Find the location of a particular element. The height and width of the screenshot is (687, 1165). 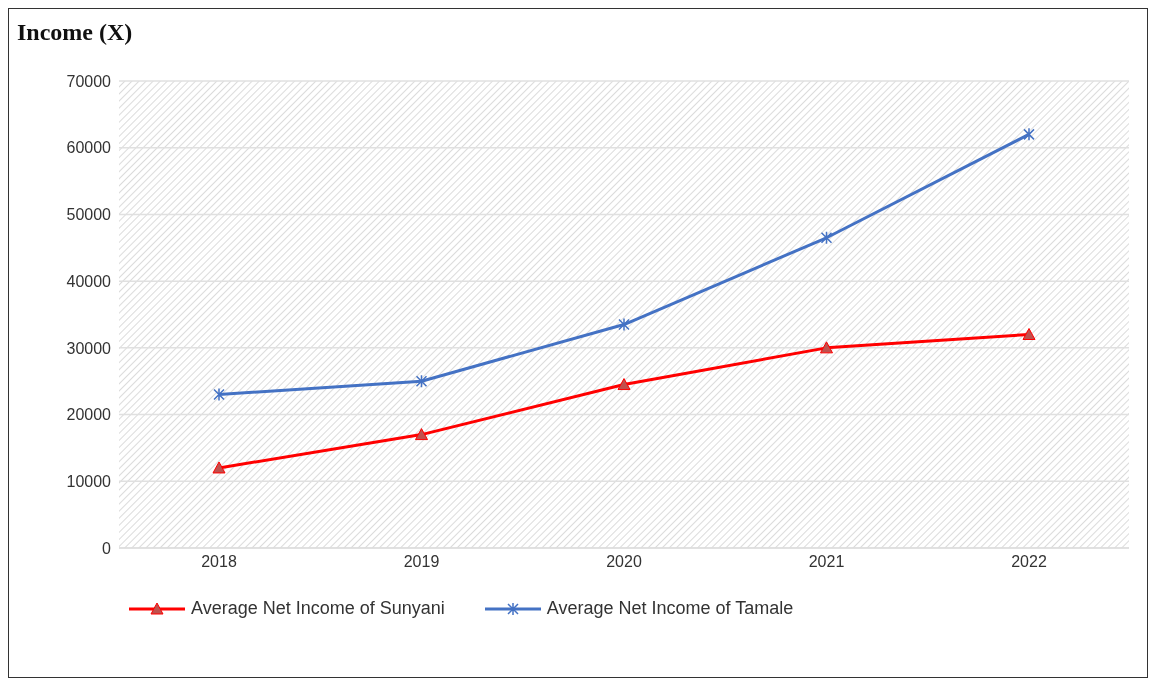

x-tick-label: 2022 is located at coordinates (1029, 562).